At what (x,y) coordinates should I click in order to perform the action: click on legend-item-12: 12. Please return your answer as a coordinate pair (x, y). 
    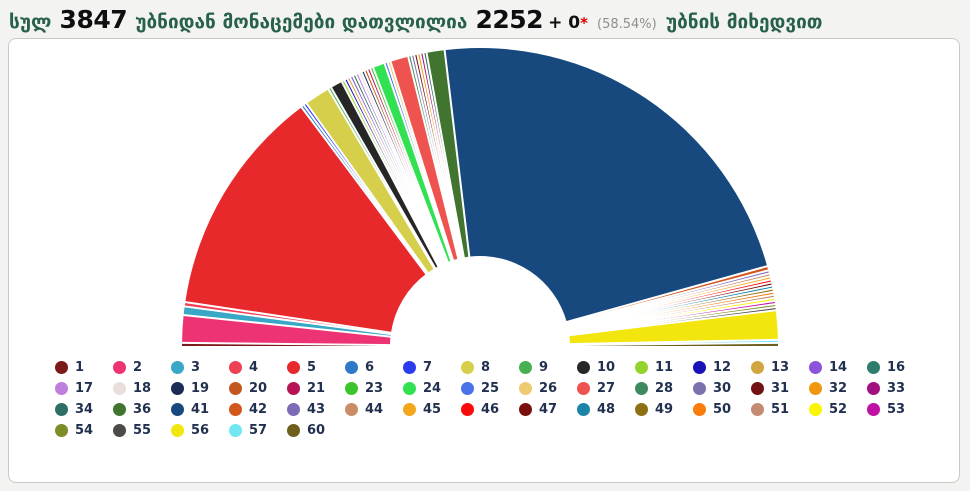
    Looking at the image, I should click on (722, 367).